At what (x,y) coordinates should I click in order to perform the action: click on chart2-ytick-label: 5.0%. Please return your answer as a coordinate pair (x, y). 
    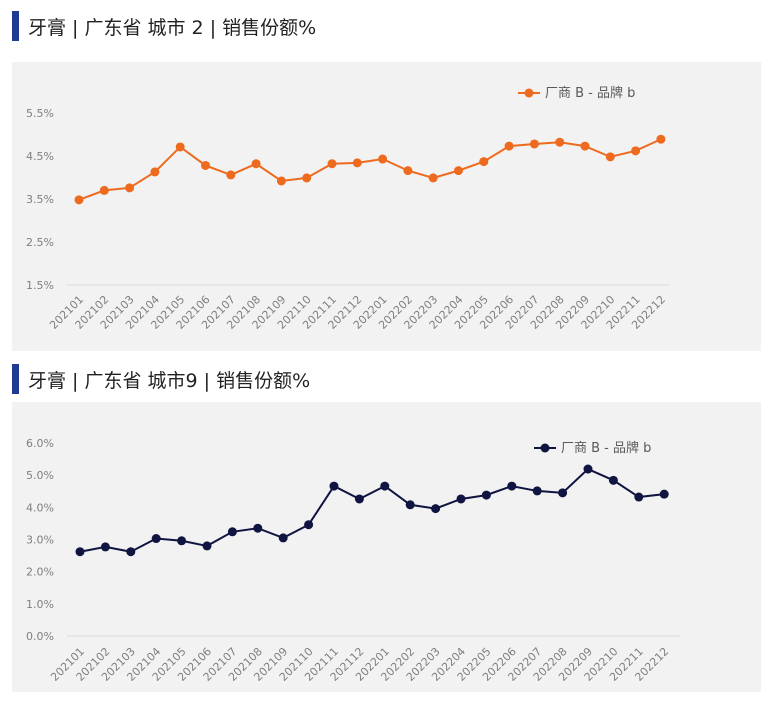
    Looking at the image, I should click on (40, 475).